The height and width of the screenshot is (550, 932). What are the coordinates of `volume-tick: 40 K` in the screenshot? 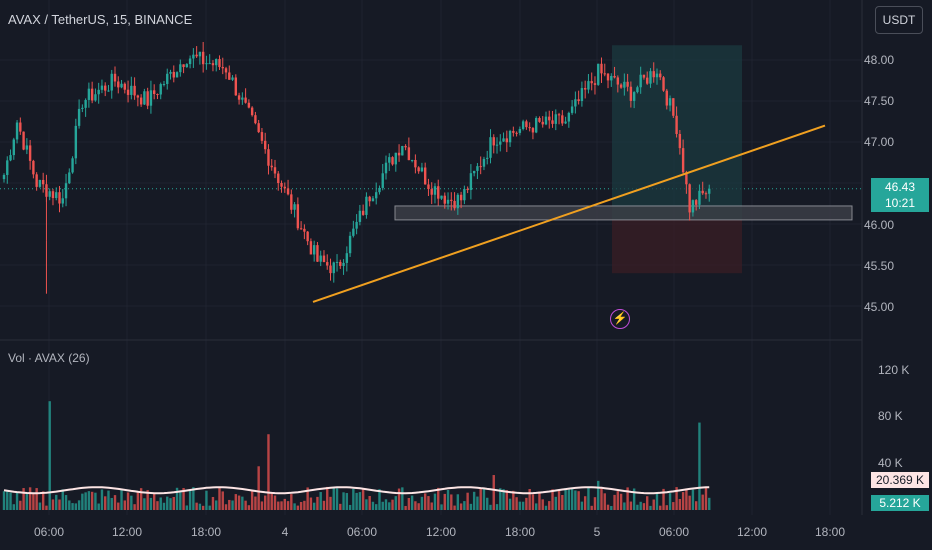 It's located at (890, 463).